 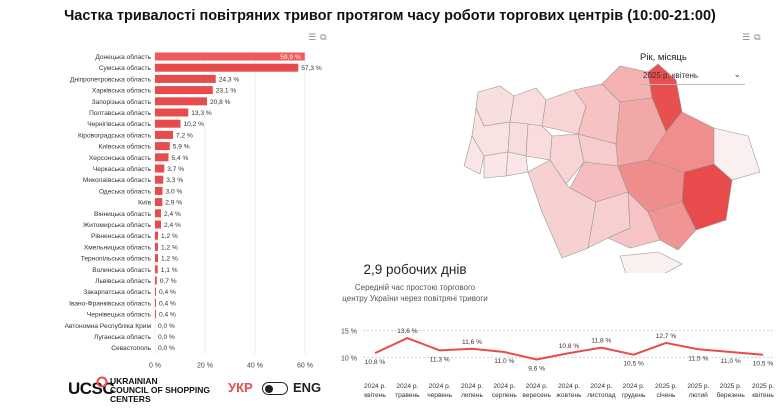 What do you see at coordinates (666, 336) in the screenshot?
I see `data-label: 12,7 %` at bounding box center [666, 336].